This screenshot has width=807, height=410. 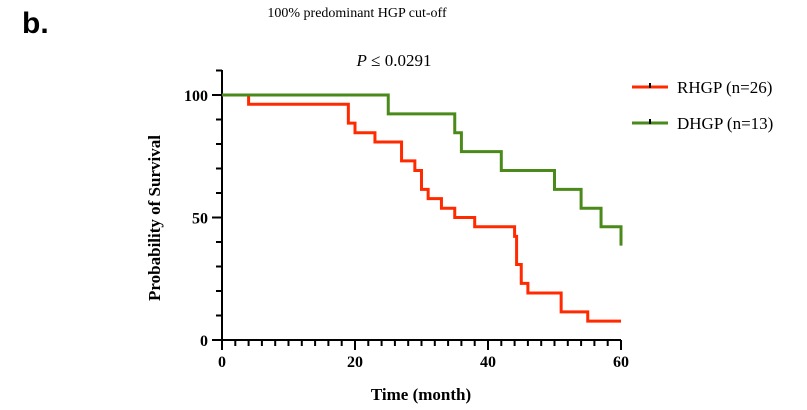 I want to click on legend-label: DHGP (n=13), so click(x=725, y=123).